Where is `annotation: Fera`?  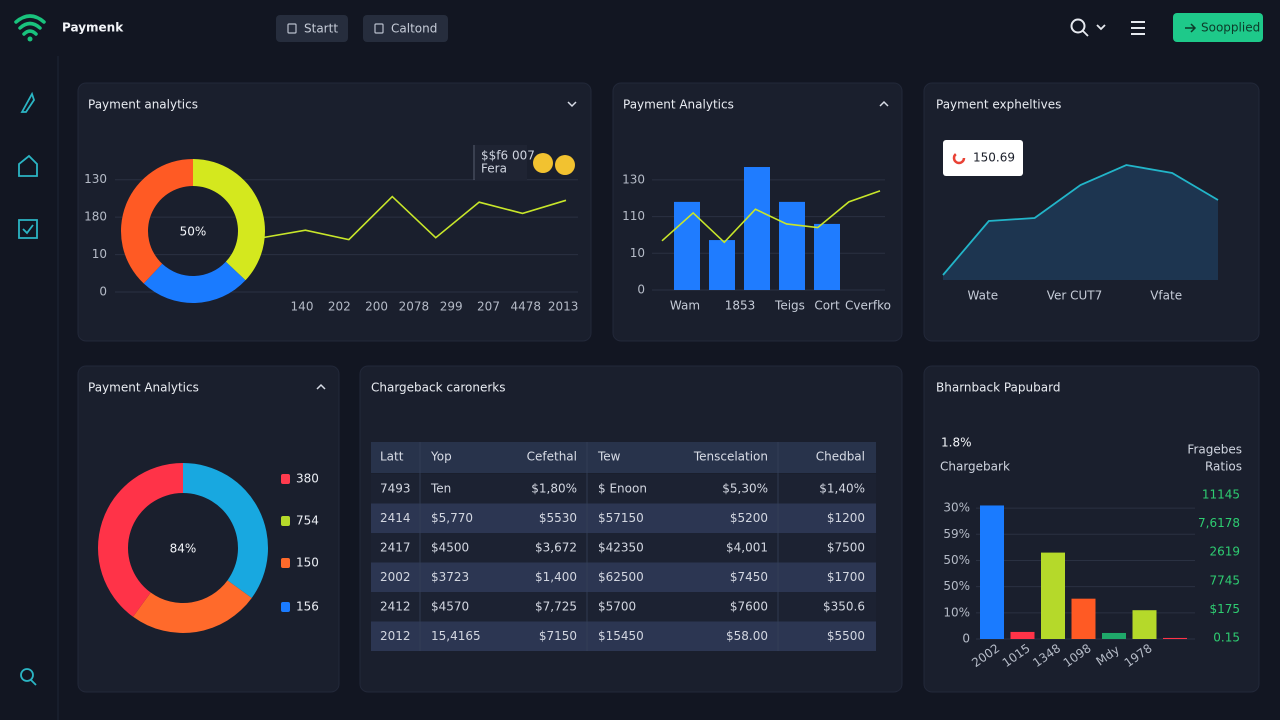
annotation: Fera is located at coordinates (494, 169).